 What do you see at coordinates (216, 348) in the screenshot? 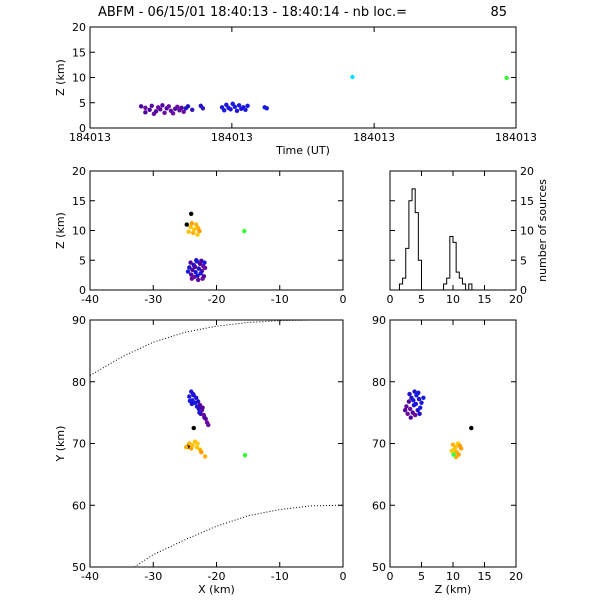
I see `network-boundary-upper` at bounding box center [216, 348].